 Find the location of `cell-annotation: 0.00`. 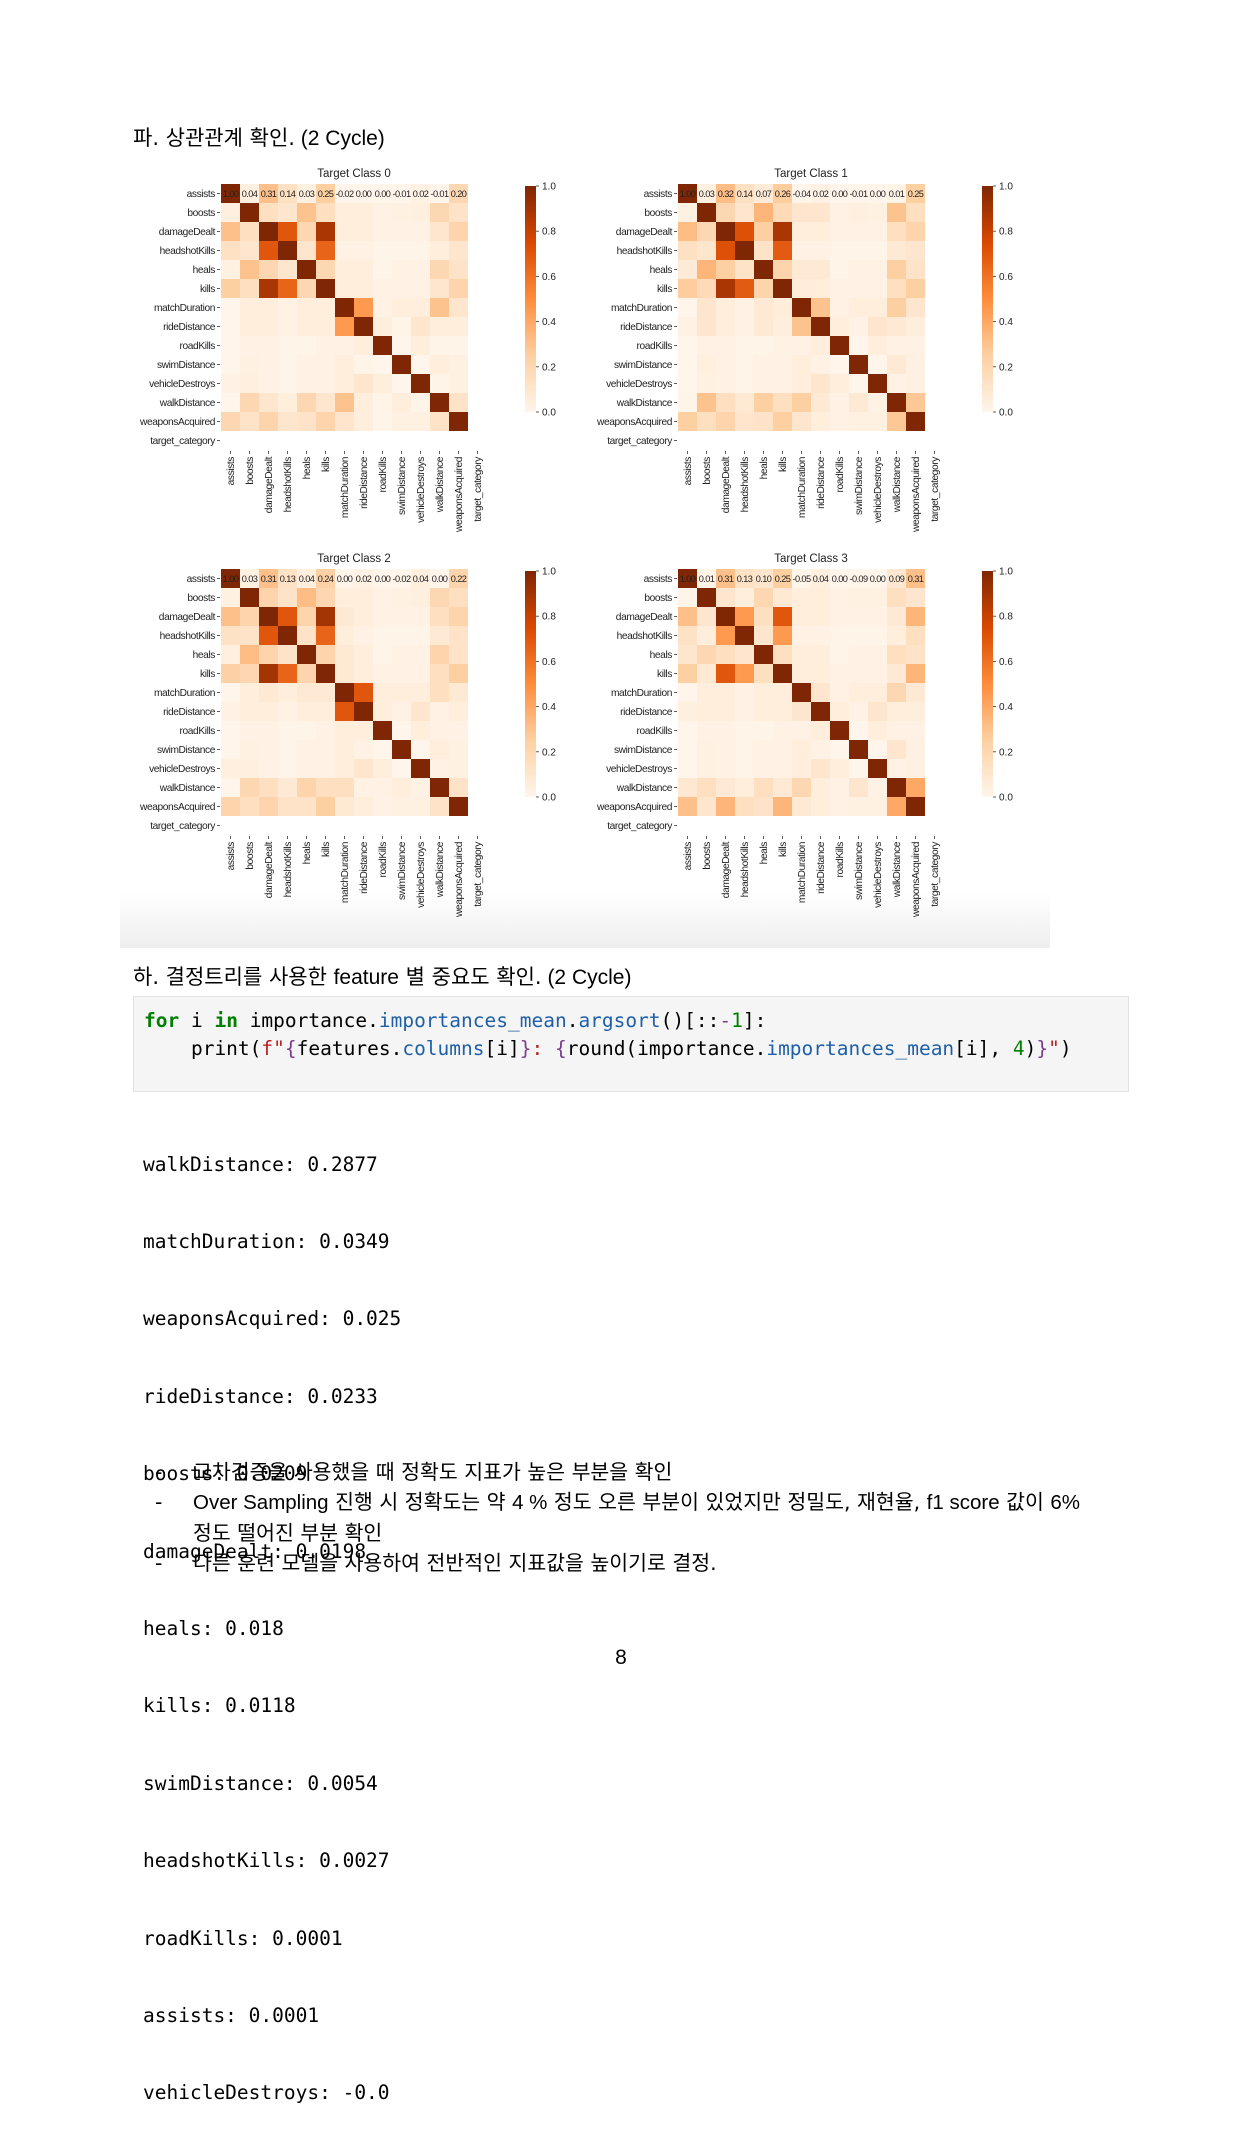

cell-annotation: 0.00 is located at coordinates (878, 579).